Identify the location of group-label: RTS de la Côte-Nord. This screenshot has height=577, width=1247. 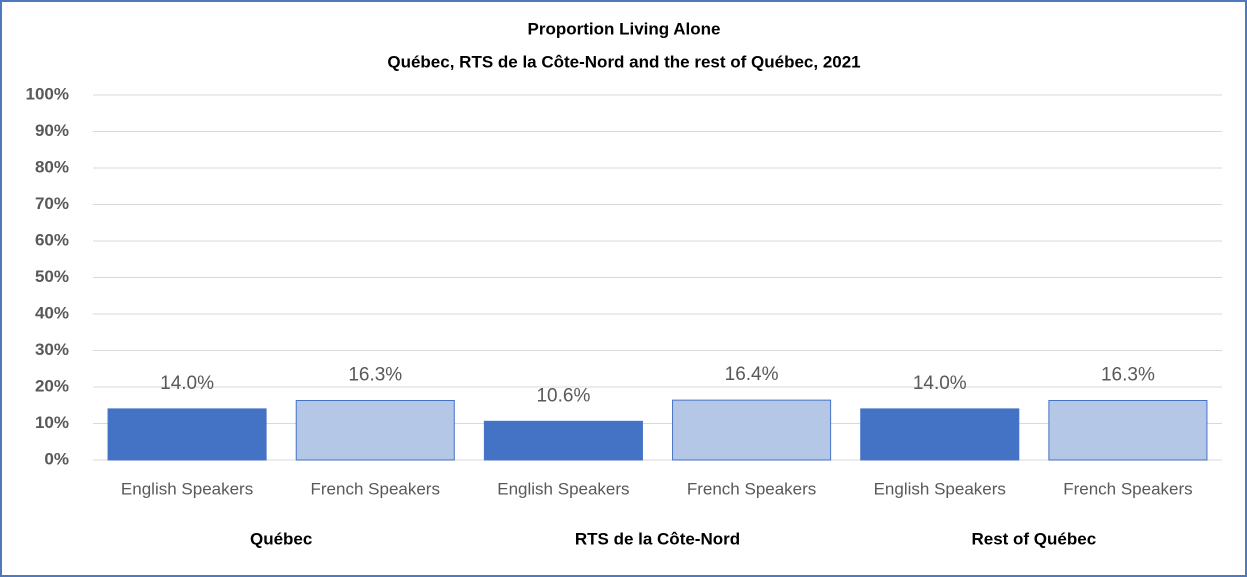
(657, 538).